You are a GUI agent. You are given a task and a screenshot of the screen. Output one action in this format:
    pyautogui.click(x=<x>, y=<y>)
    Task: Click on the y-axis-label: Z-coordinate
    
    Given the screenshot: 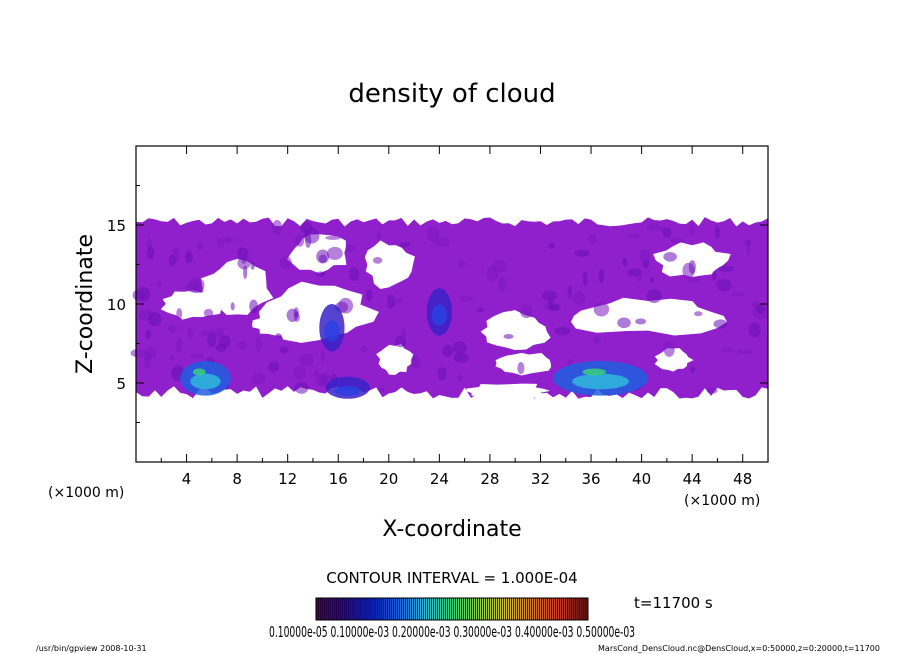 What is the action you would take?
    pyautogui.click(x=85, y=304)
    